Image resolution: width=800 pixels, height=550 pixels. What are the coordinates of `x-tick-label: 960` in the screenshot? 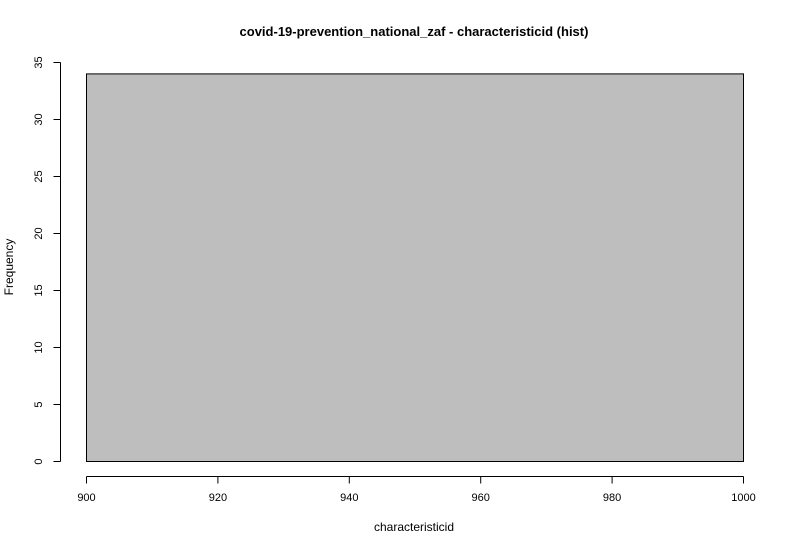 It's located at (481, 498).